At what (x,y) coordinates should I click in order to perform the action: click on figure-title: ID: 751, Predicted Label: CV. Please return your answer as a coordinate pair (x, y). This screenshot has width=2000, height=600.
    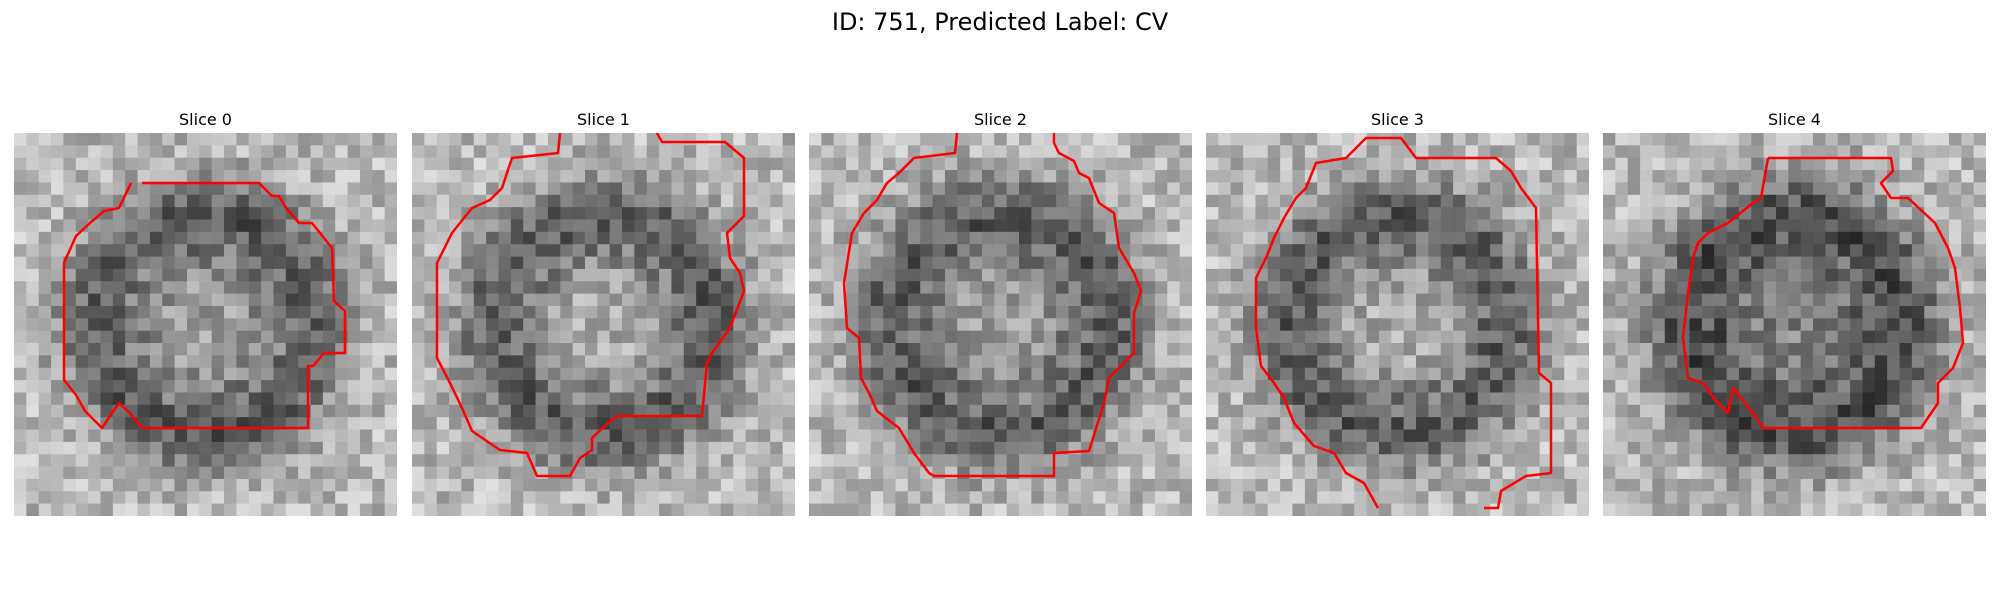
    Looking at the image, I should click on (1000, 22).